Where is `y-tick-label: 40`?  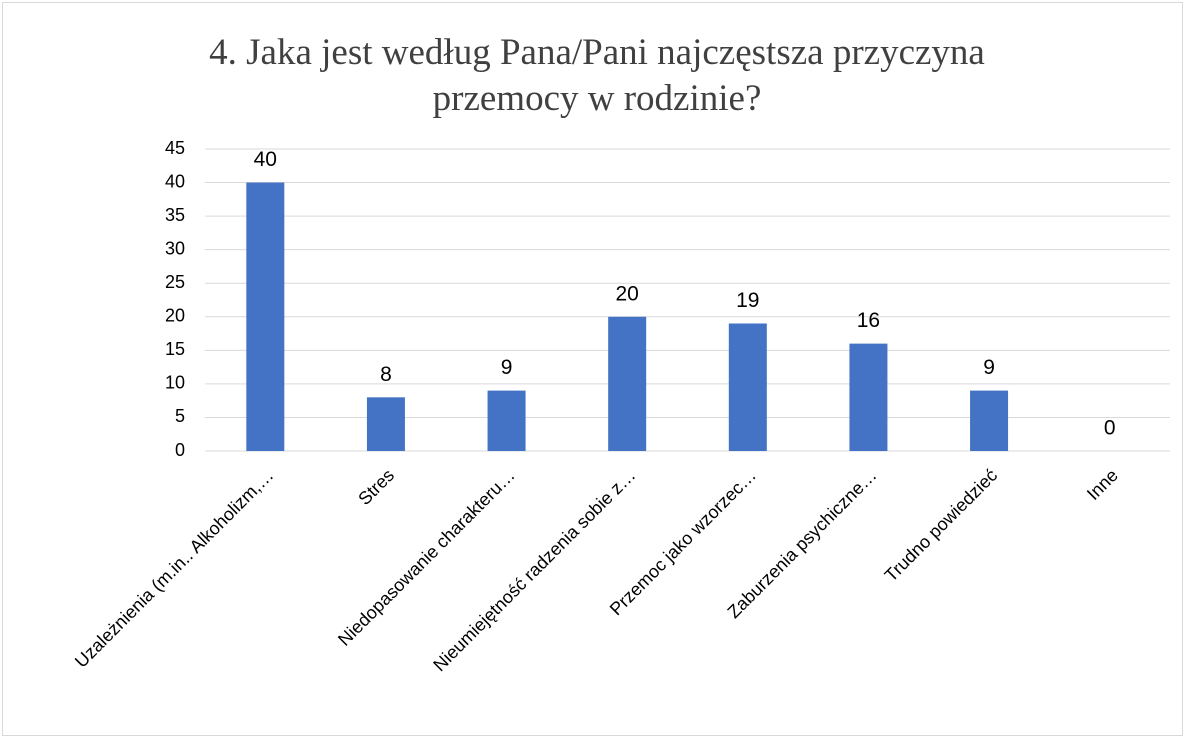
y-tick-label: 40 is located at coordinates (175, 181).